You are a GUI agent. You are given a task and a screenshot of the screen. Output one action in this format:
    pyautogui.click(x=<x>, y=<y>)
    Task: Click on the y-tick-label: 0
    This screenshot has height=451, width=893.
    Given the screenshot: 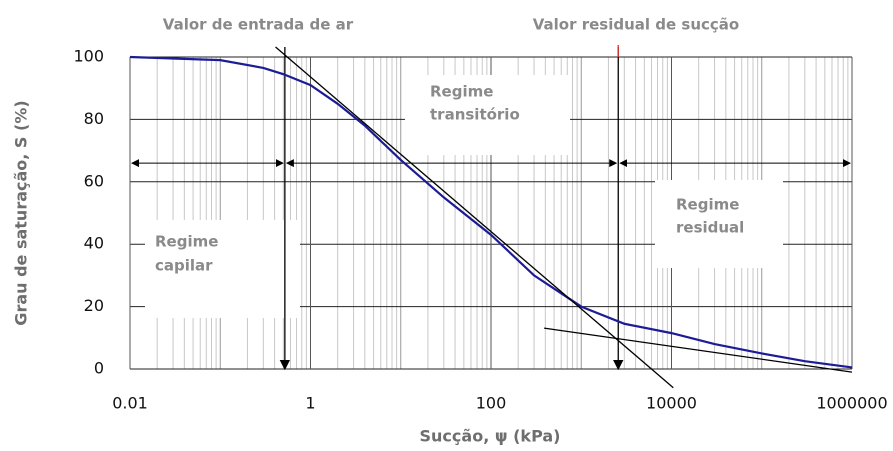 What is the action you would take?
    pyautogui.click(x=99, y=368)
    